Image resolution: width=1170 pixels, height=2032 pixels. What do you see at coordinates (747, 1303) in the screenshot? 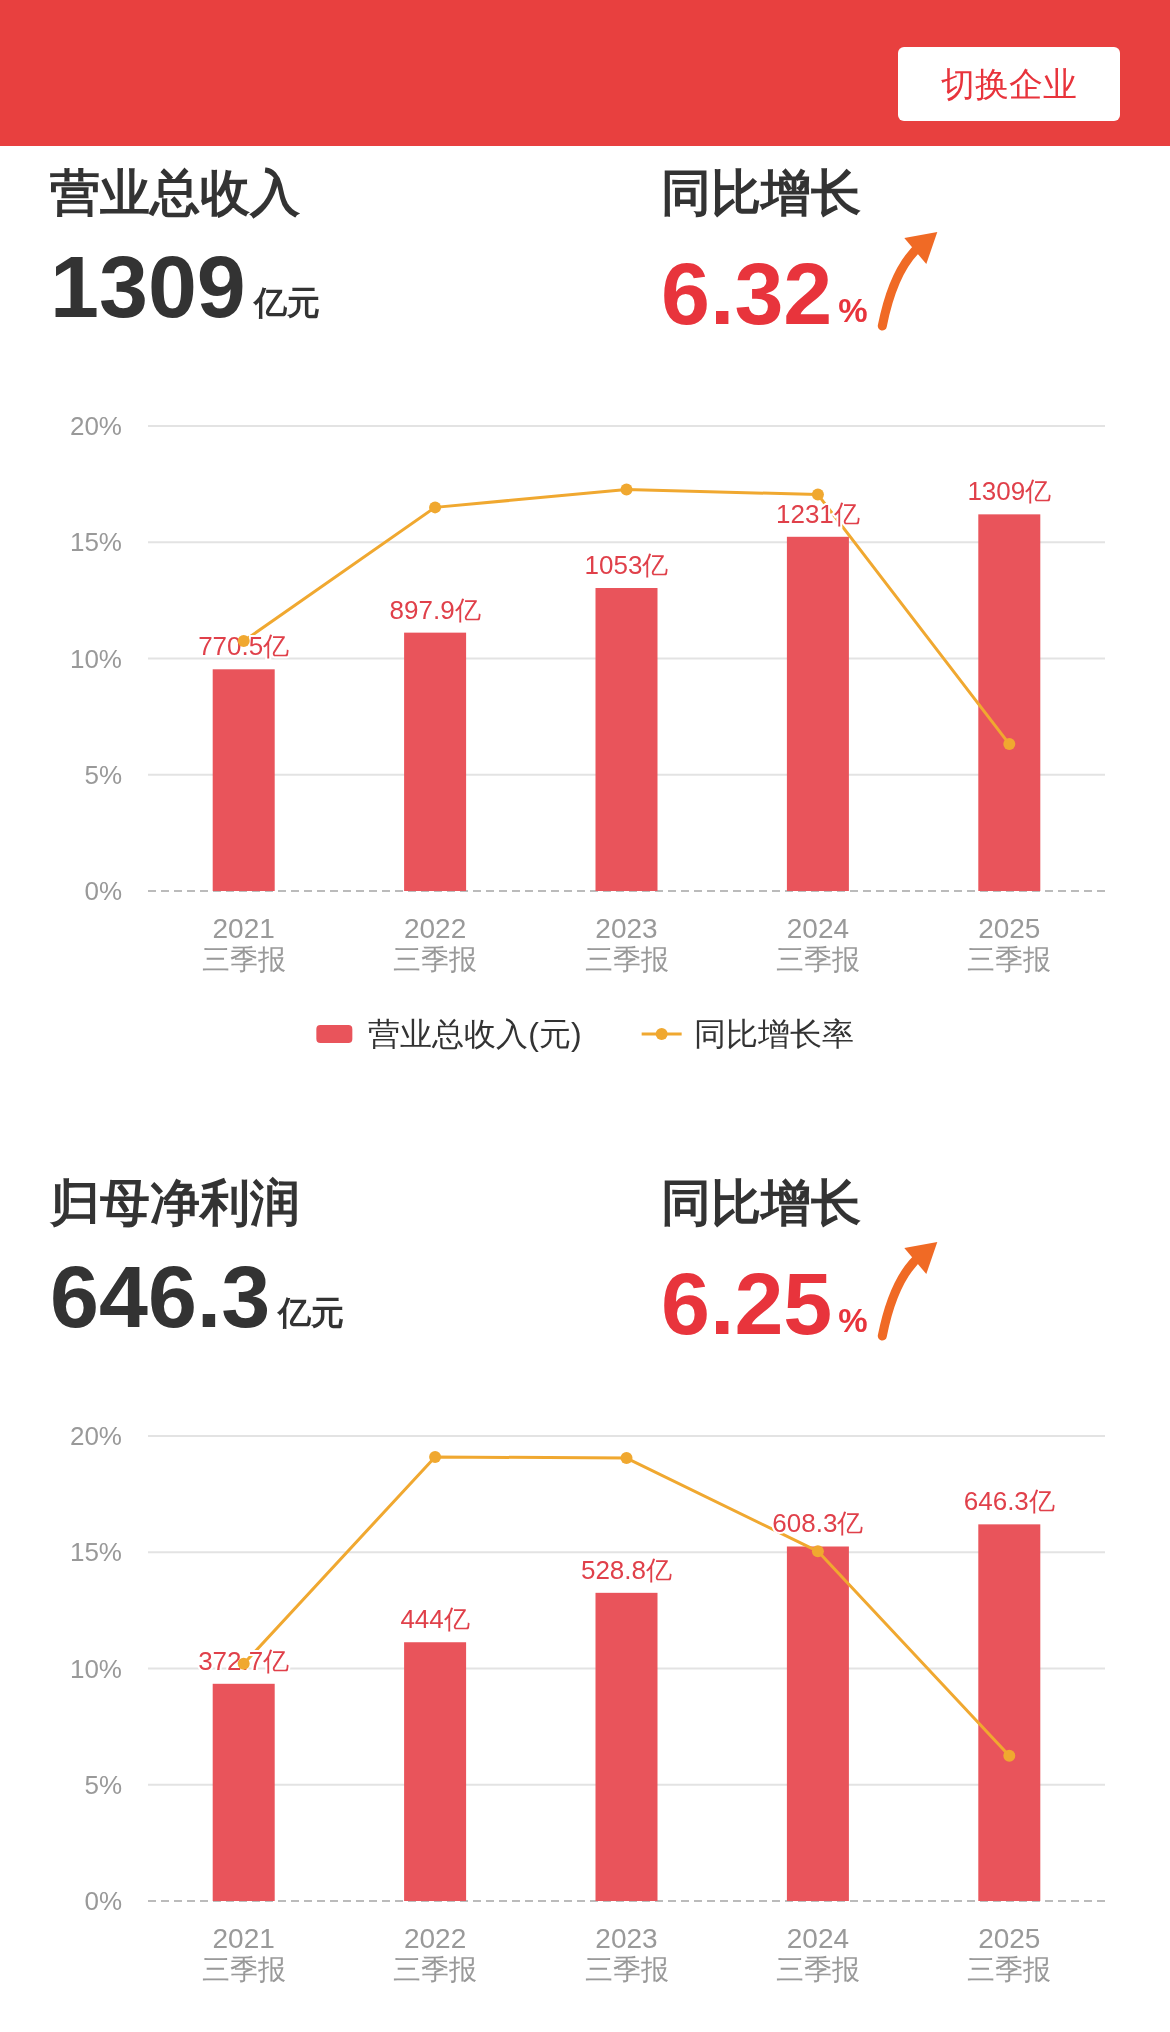
I see `text: 6.25` at bounding box center [747, 1303].